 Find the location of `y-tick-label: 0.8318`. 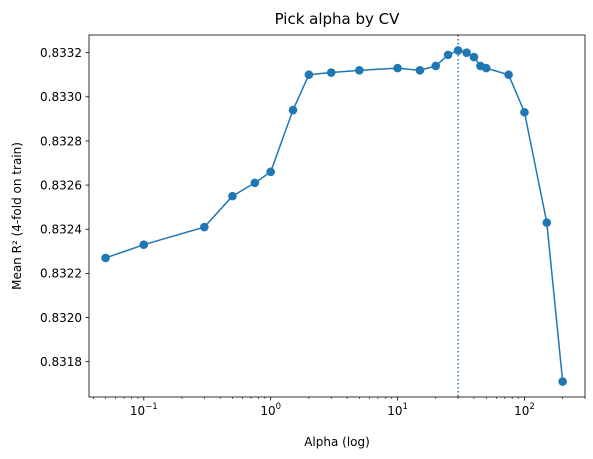

y-tick-label: 0.8318 is located at coordinates (61, 362).